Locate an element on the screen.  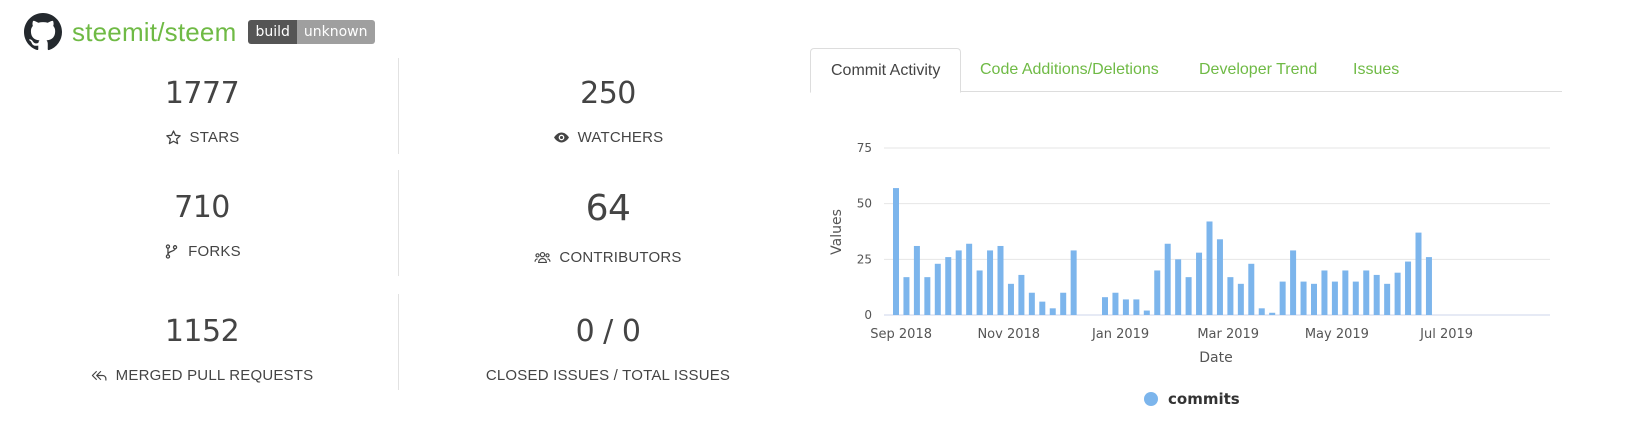
badge-status: unknown is located at coordinates (335, 32).